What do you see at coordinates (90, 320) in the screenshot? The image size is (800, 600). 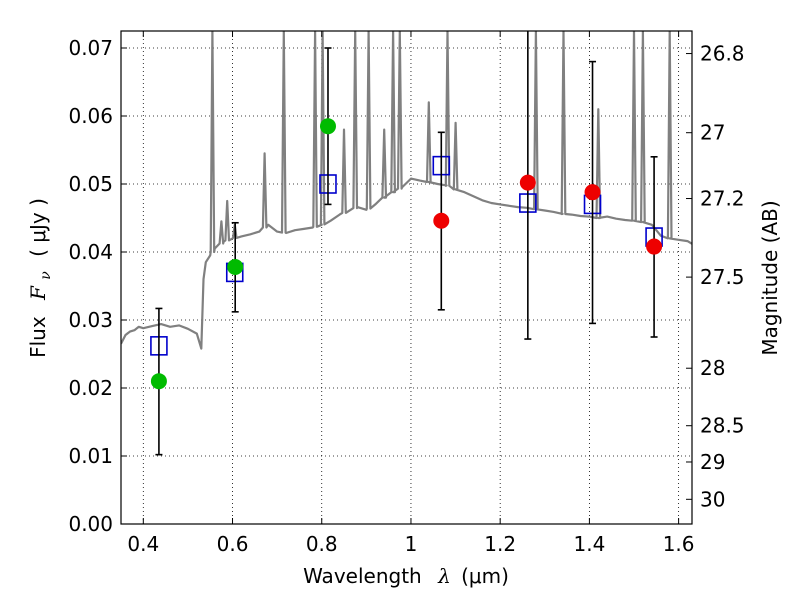 I see `y-tick-label: 0.03` at bounding box center [90, 320].